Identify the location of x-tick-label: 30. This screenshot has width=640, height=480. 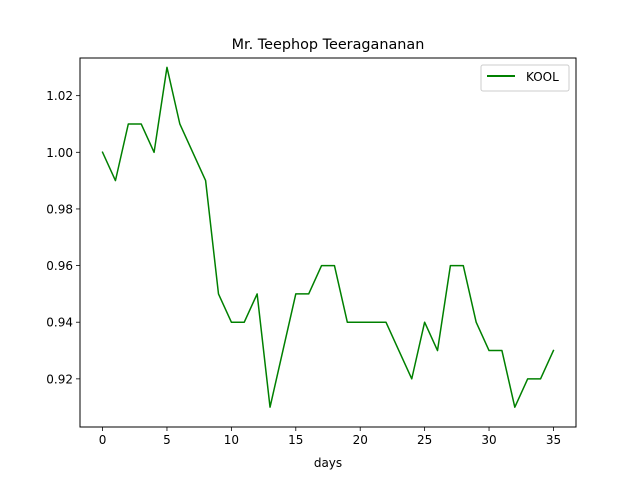
(488, 440).